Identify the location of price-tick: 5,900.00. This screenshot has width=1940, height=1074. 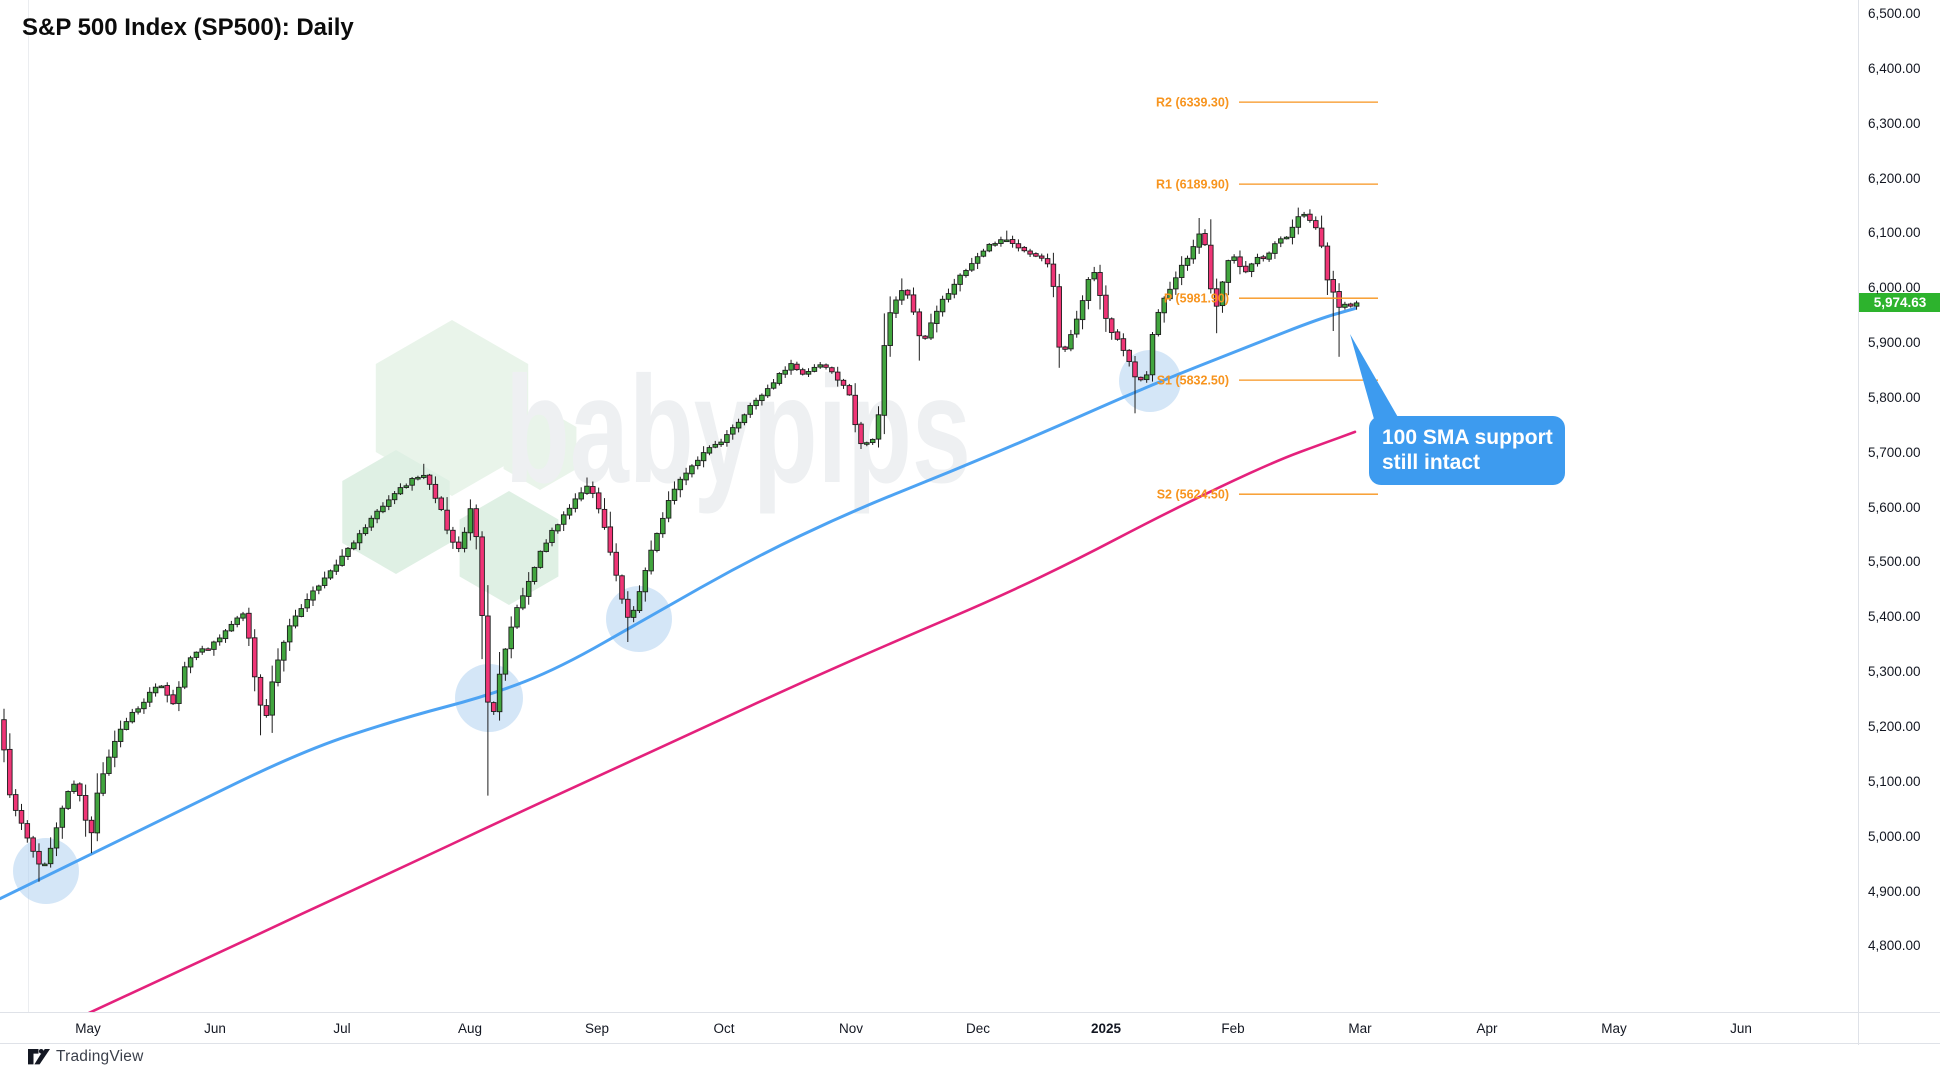
(1894, 343).